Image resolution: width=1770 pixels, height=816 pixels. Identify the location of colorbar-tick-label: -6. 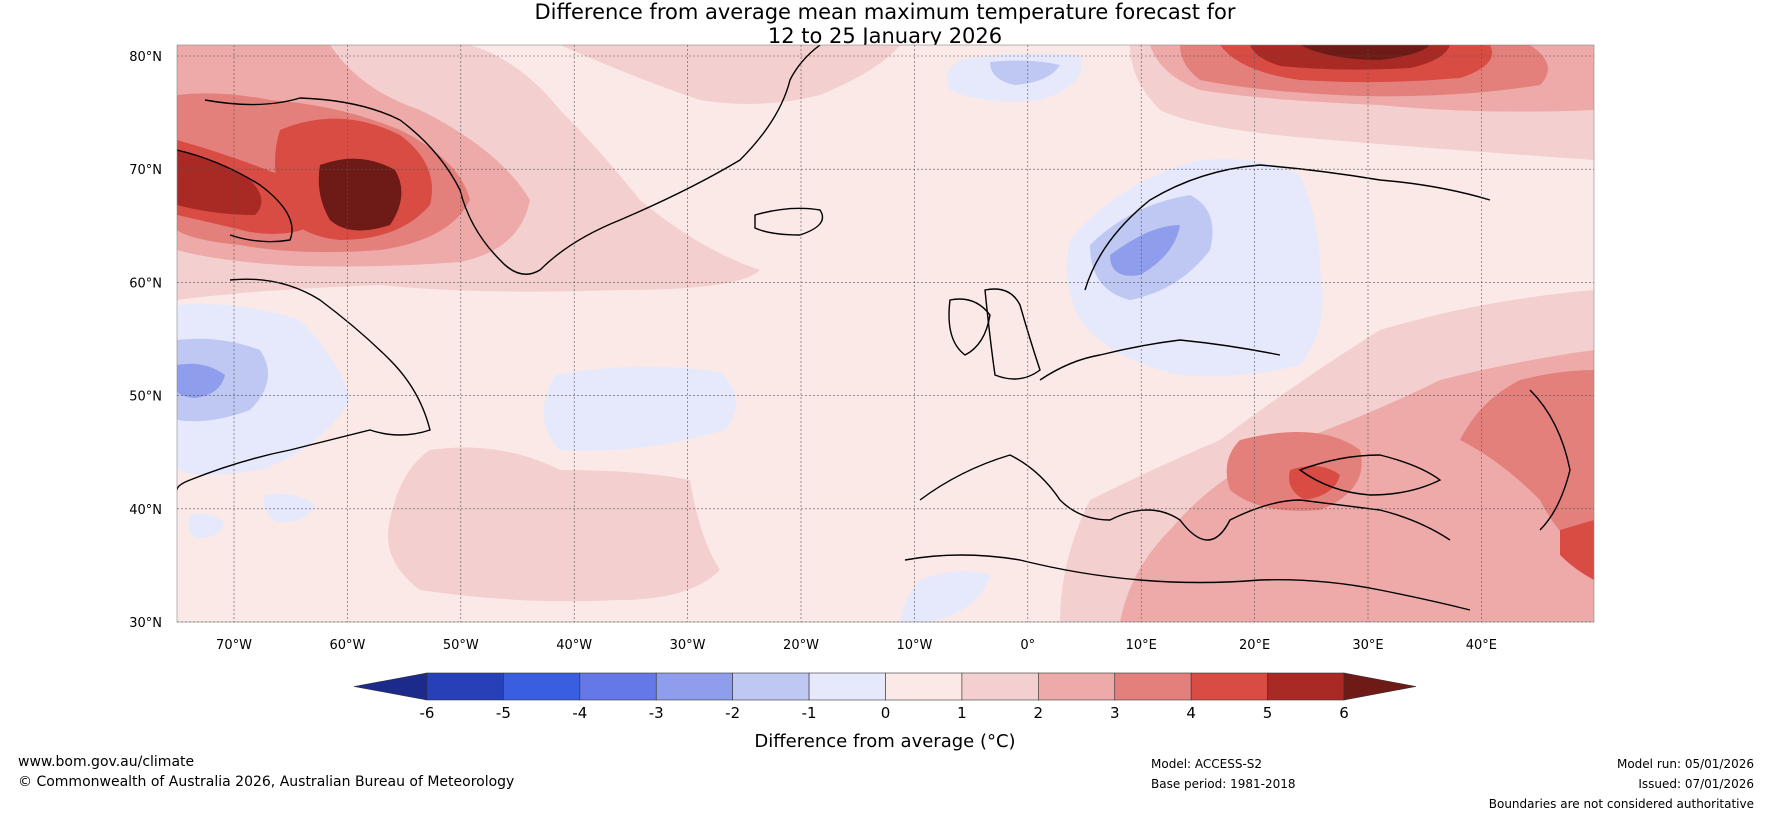
(427, 713).